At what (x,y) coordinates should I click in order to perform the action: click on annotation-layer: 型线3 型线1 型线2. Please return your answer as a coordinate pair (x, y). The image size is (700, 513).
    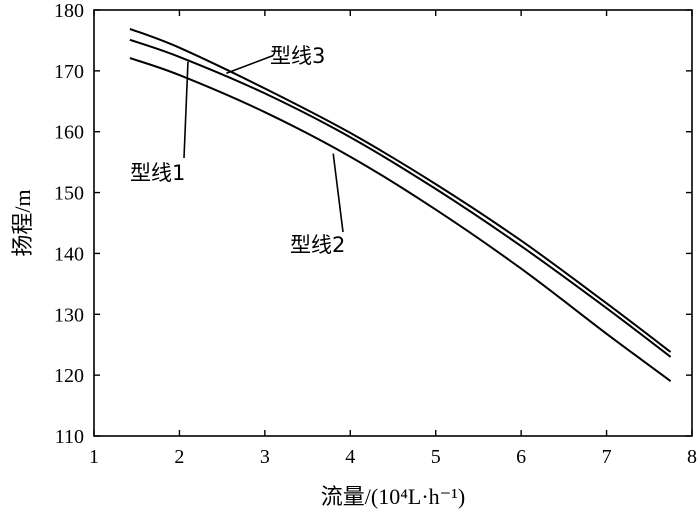
    Looking at the image, I should click on (237, 150).